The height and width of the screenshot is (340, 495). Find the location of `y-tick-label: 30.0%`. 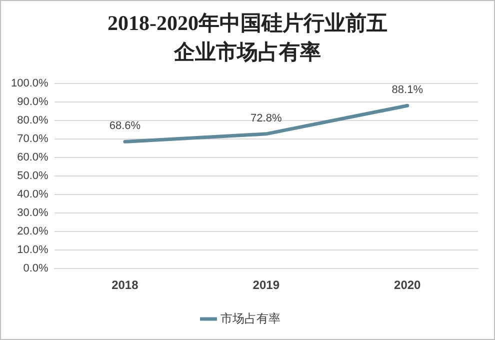

y-tick-label: 30.0% is located at coordinates (33, 213).